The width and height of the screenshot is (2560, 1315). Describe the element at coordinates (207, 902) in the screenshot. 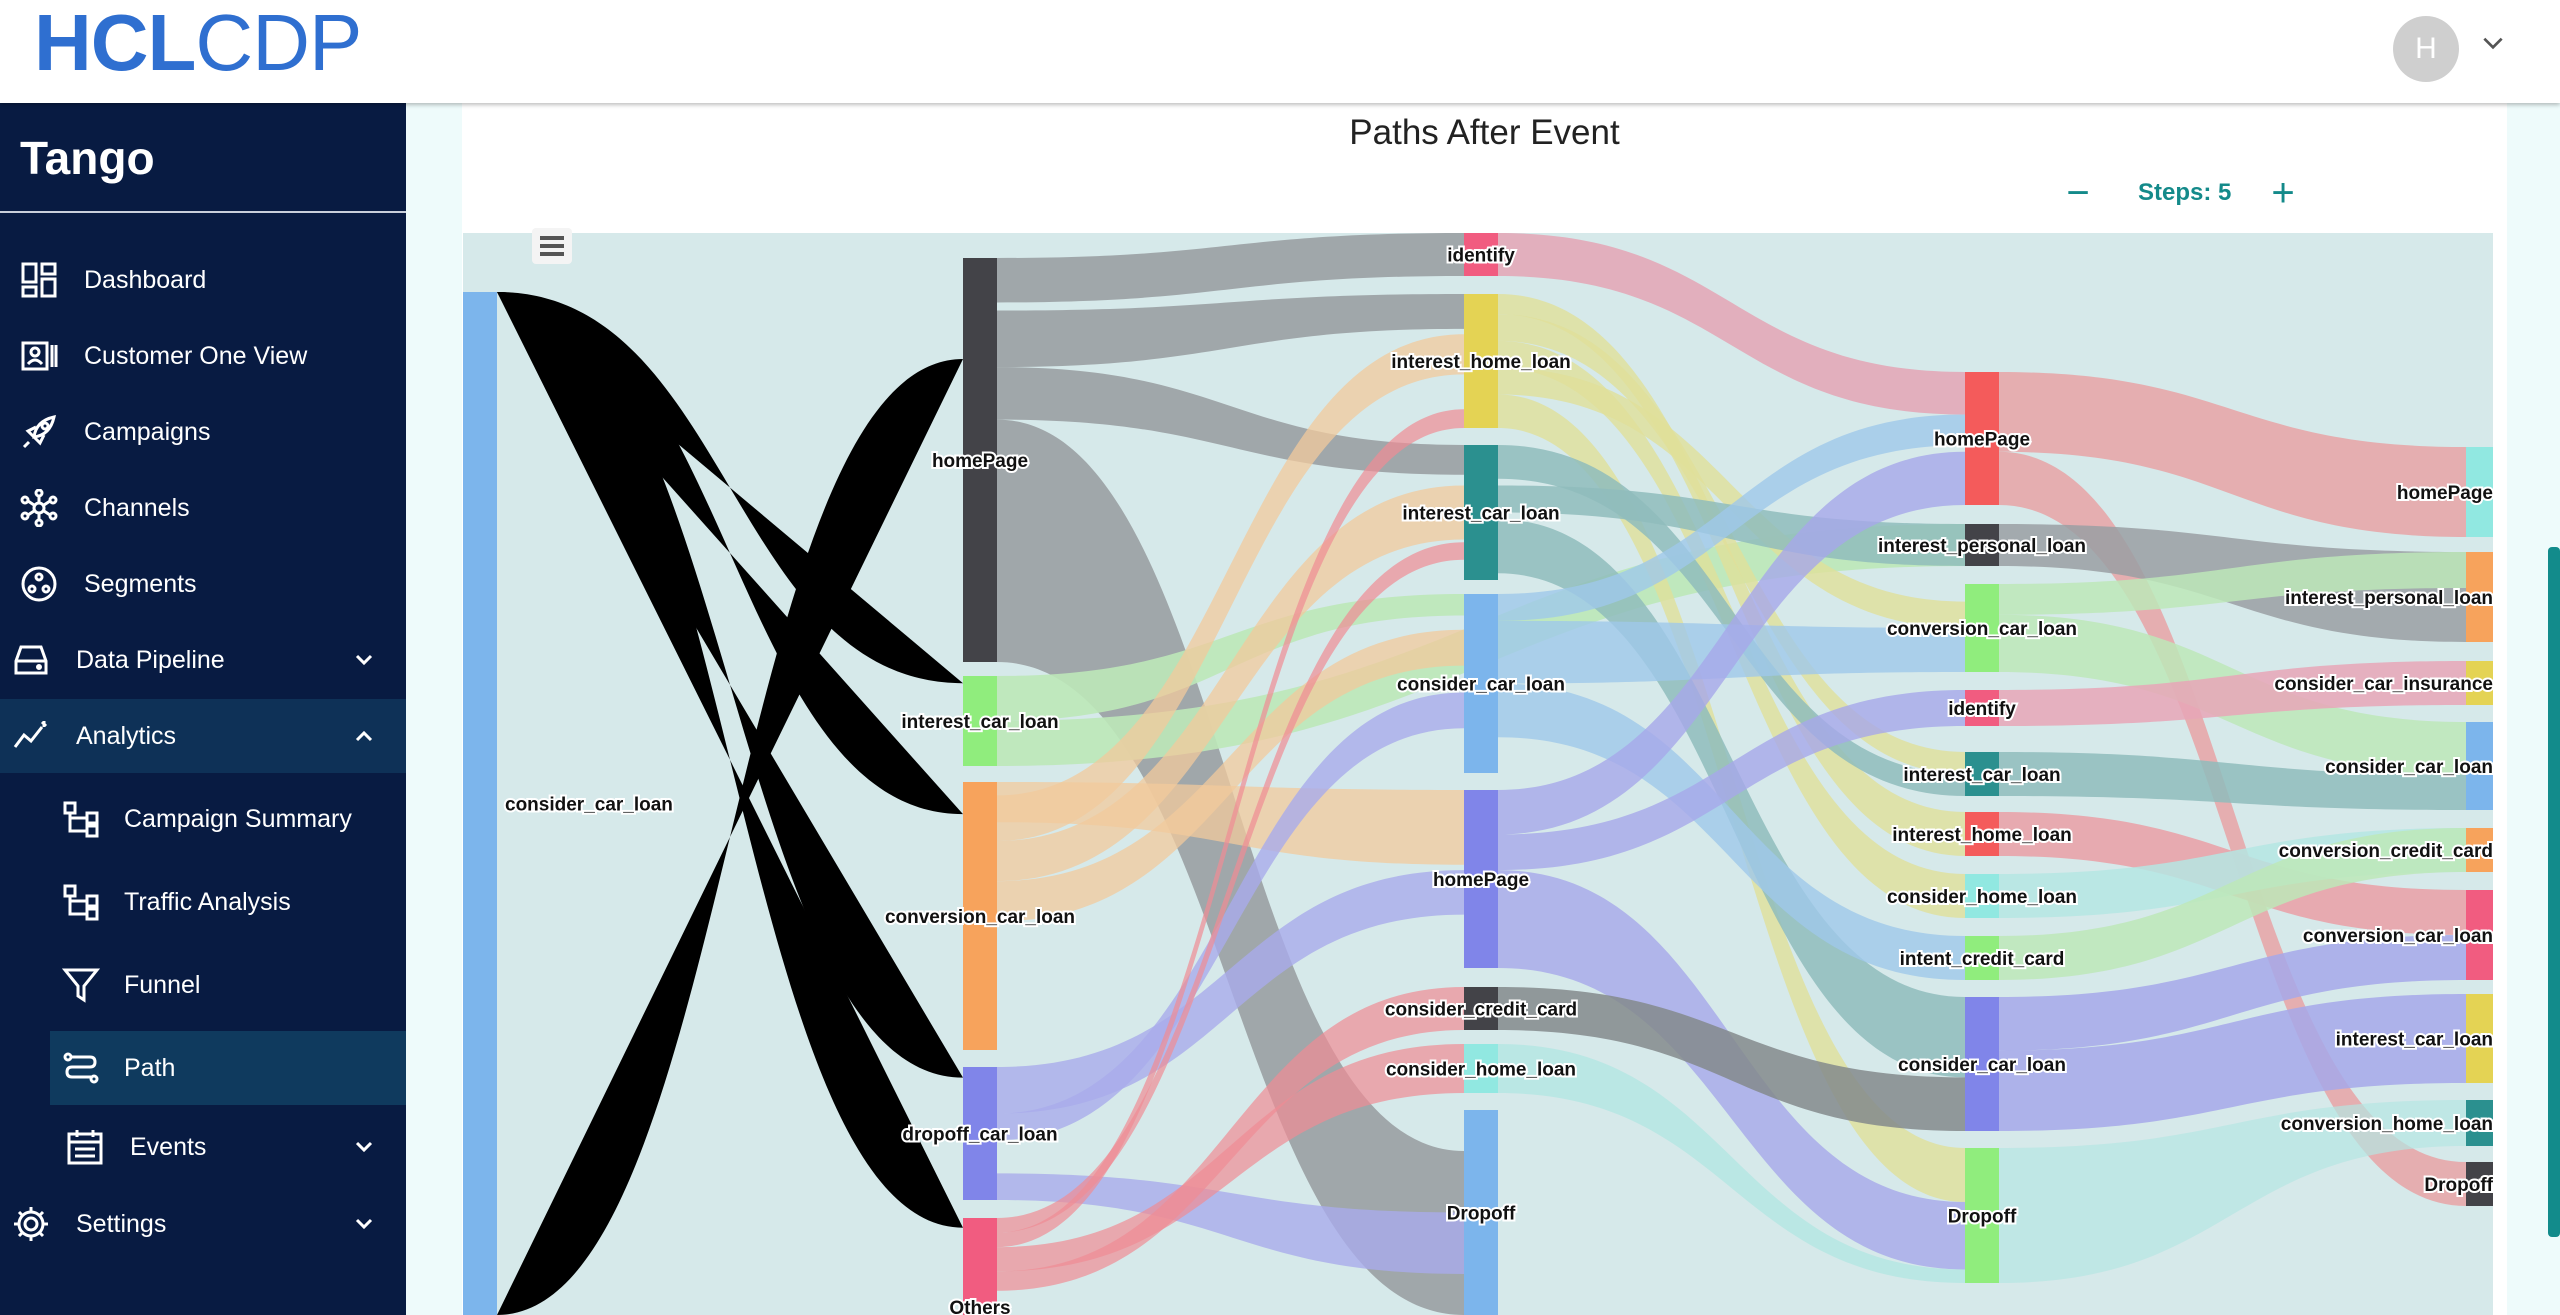

I see `sidebar-item-label: Traffic Analysis` at that location.